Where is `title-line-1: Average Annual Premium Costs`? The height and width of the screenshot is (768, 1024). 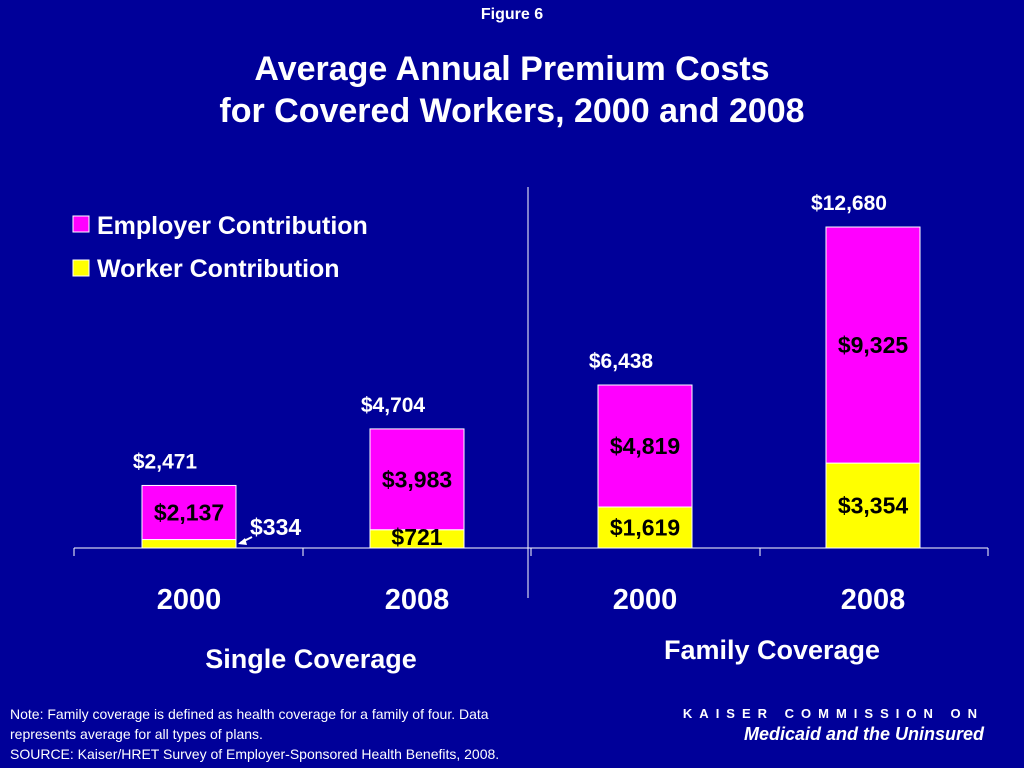 title-line-1: Average Annual Premium Costs is located at coordinates (512, 69).